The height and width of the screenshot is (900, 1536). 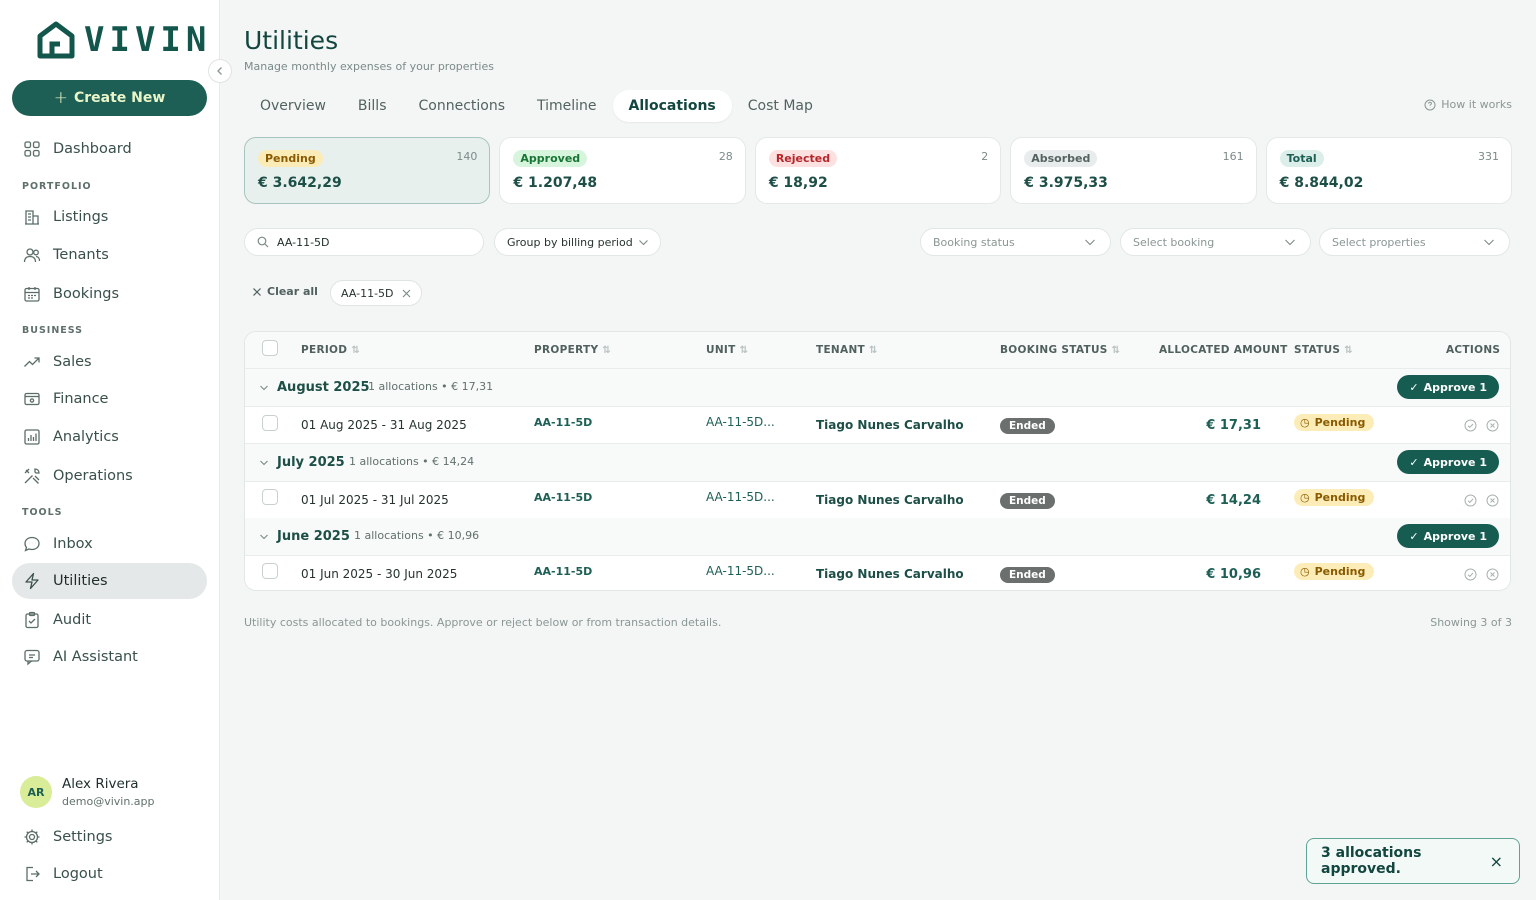 I want to click on sidebar-item-ai-assistant: AI Assistant, so click(x=109, y=657).